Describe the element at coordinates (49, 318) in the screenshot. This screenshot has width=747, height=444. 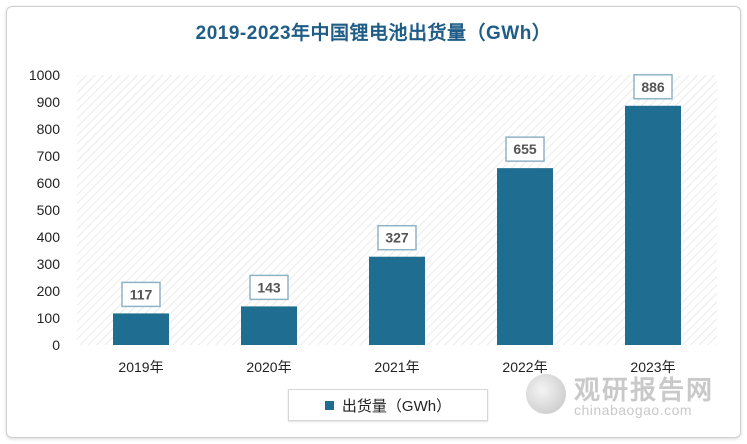
I see `y-tick-label: 100` at that location.